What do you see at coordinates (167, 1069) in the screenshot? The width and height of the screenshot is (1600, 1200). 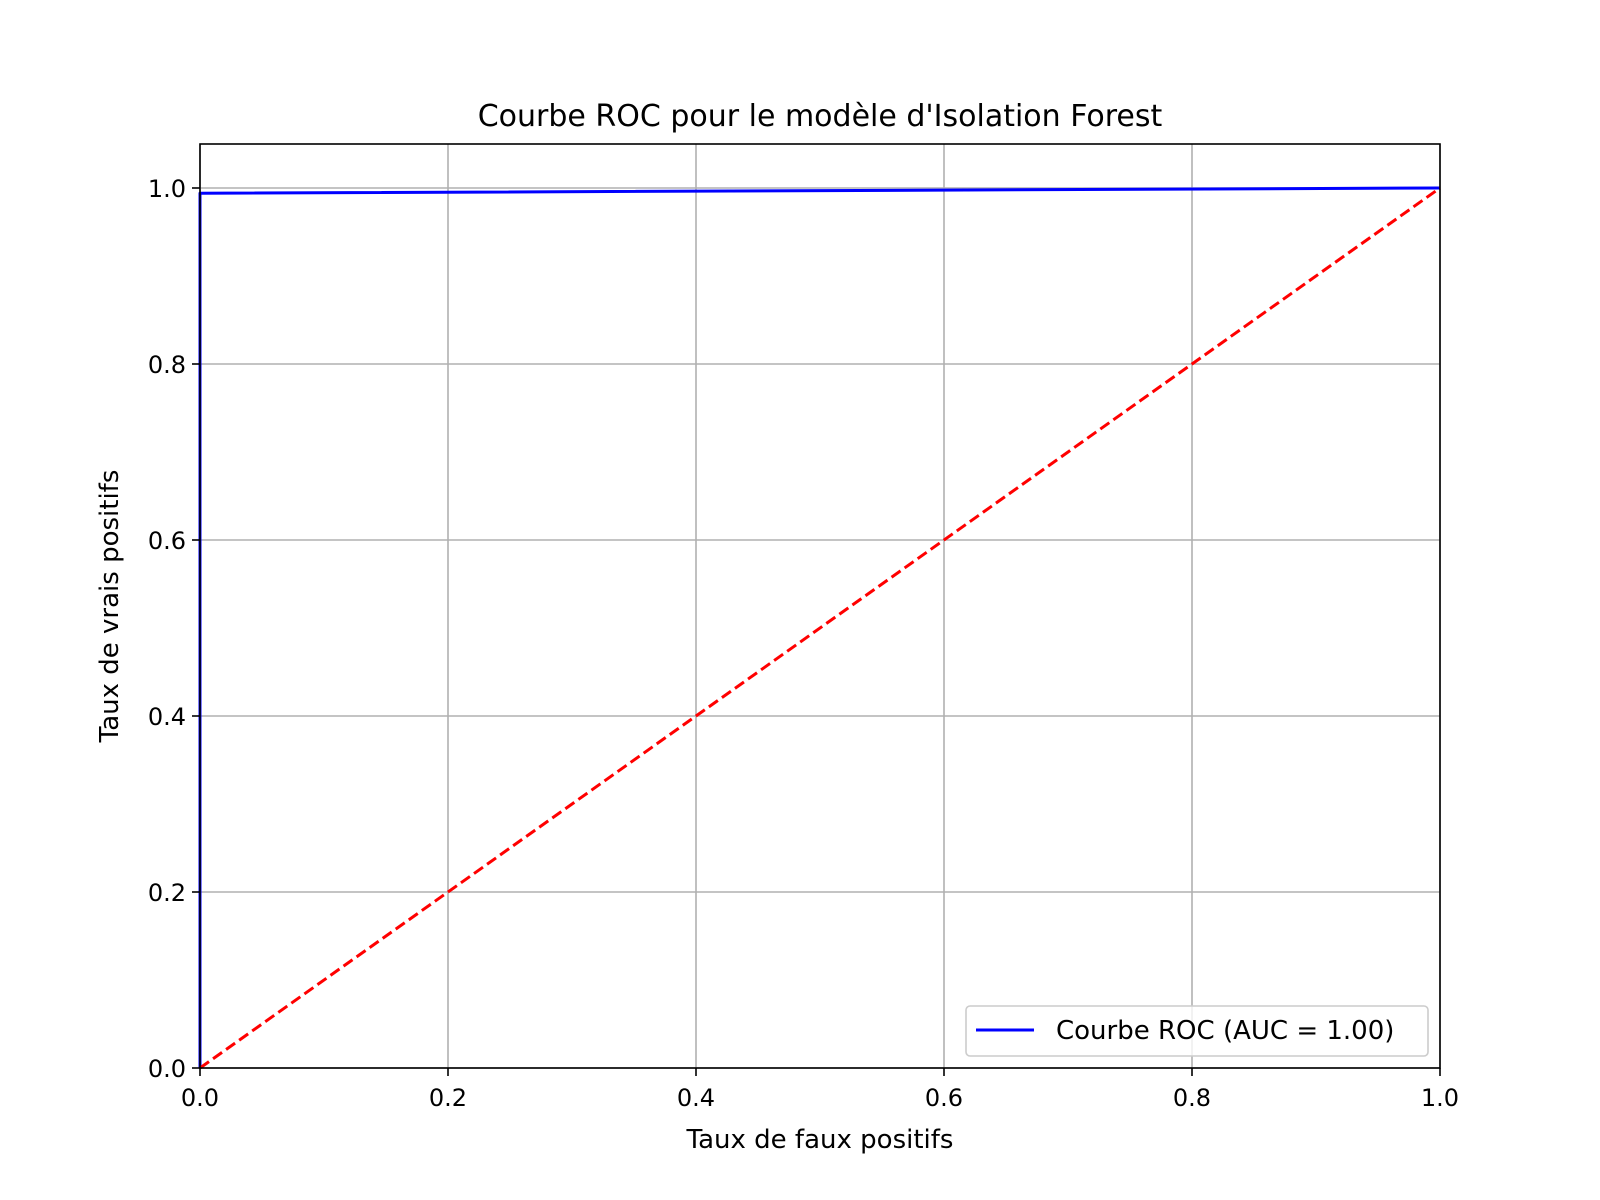 I see `y-tick-label: 0.0` at bounding box center [167, 1069].